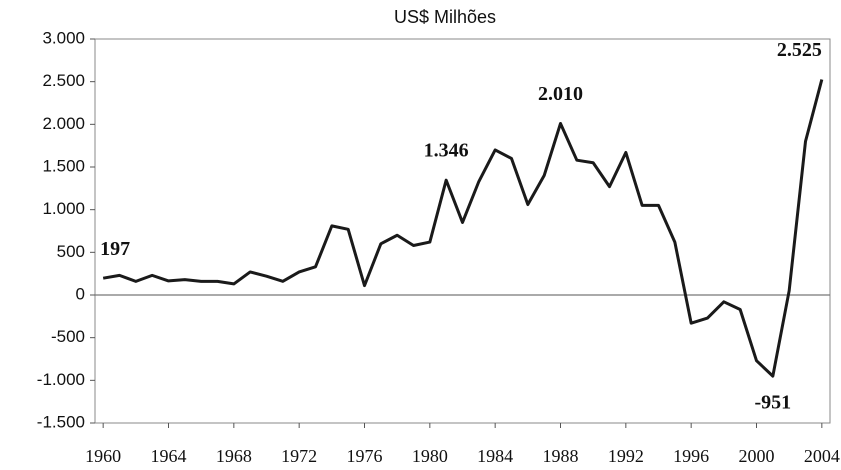  What do you see at coordinates (430, 456) in the screenshot?
I see `x-tick-label: 1980` at bounding box center [430, 456].